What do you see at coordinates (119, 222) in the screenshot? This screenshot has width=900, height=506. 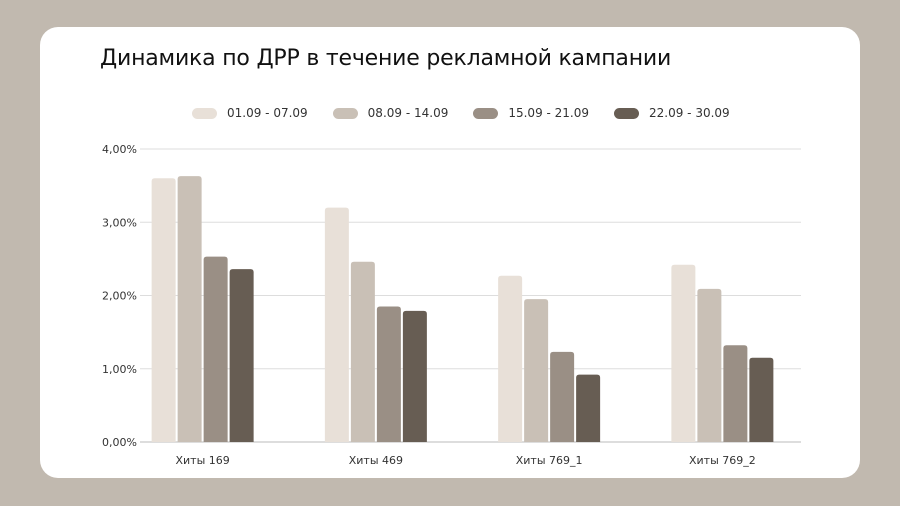 I see `y-tick-label: 3,00%` at bounding box center [119, 222].